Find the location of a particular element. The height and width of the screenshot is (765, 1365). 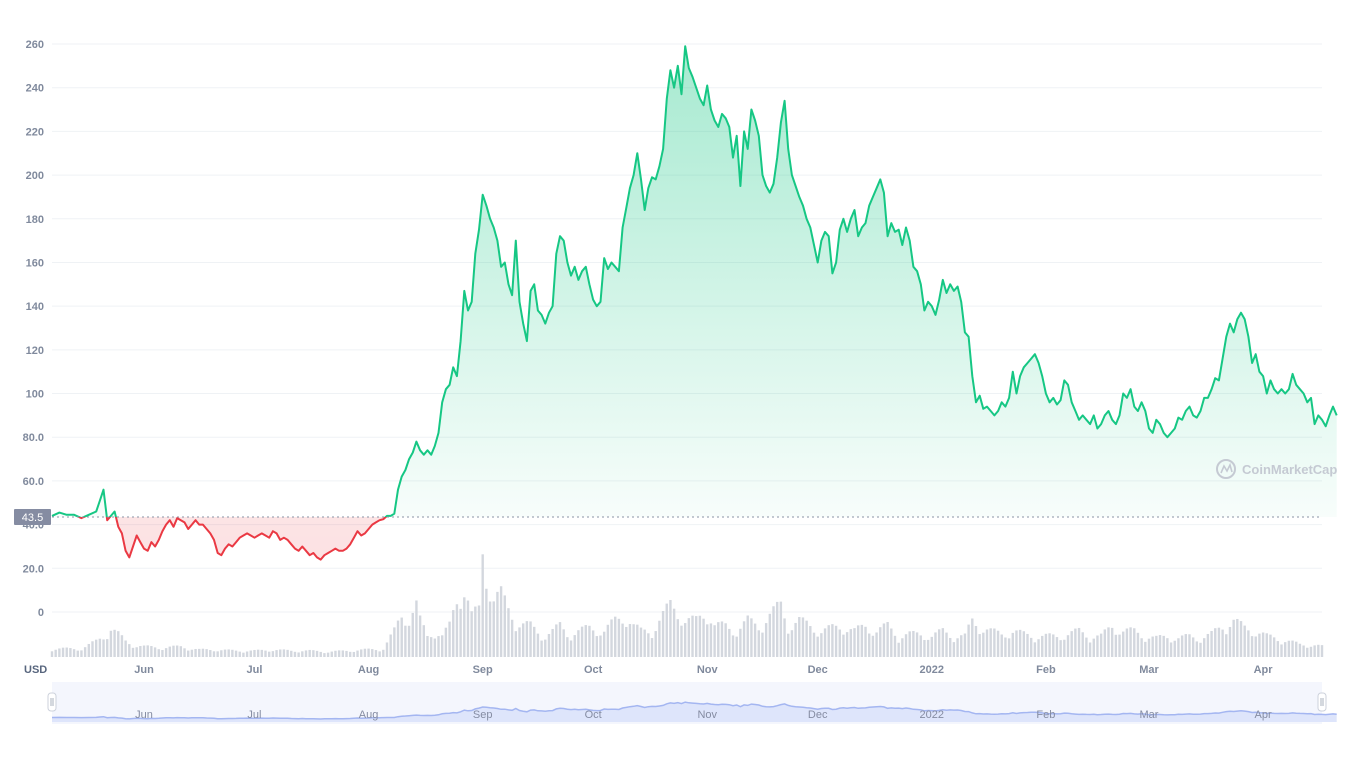

x-axis-ticks: Jun Jul Aug Sep Oct Nov Dec 2022 Feb Mar Apr is located at coordinates (703, 670).